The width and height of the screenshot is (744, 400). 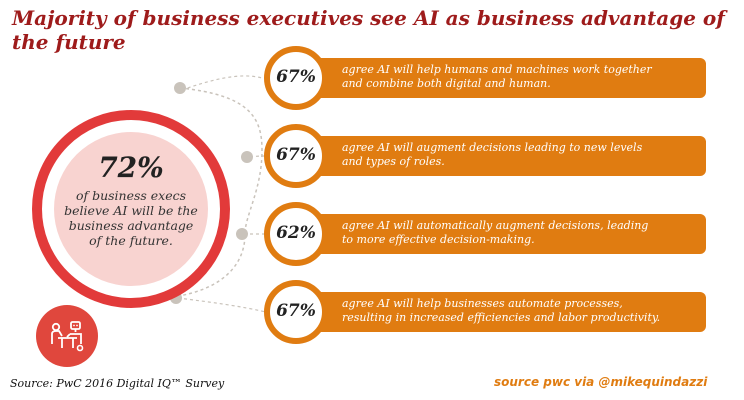 I want to click on stat-line-2: and combine both digital and human., so click(x=446, y=83).